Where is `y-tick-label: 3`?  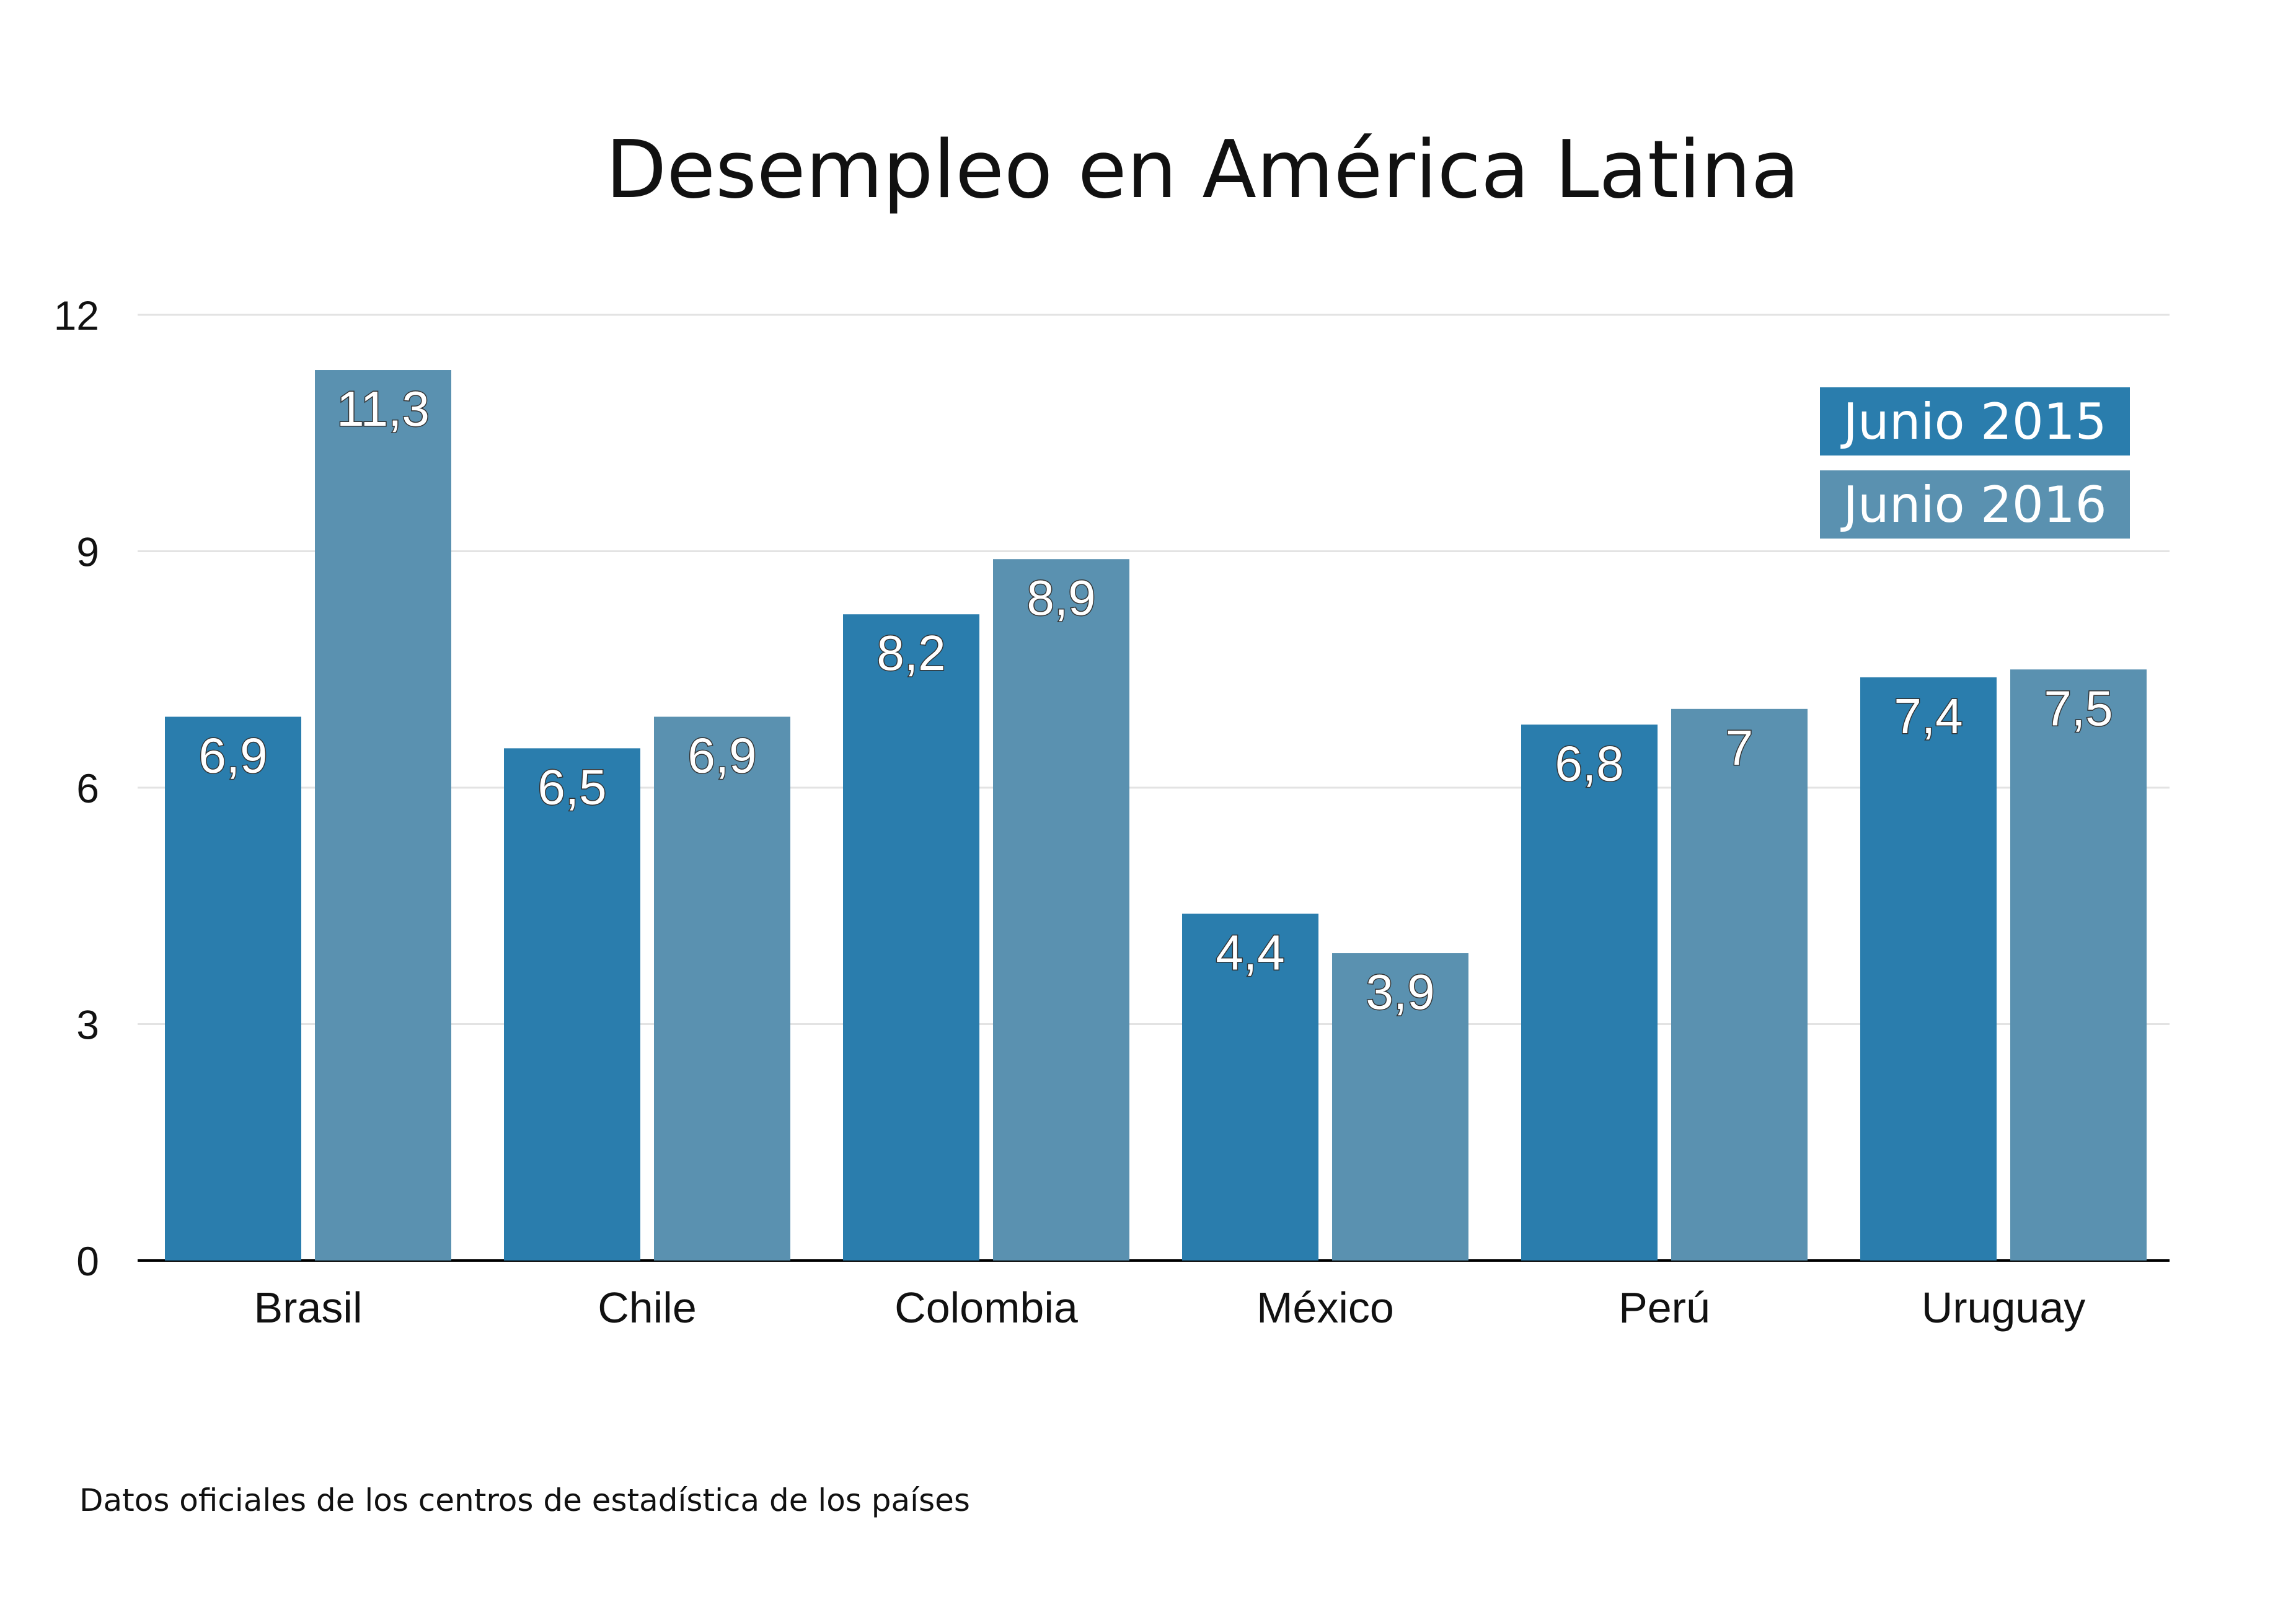
y-tick-label: 3 is located at coordinates (87, 1025).